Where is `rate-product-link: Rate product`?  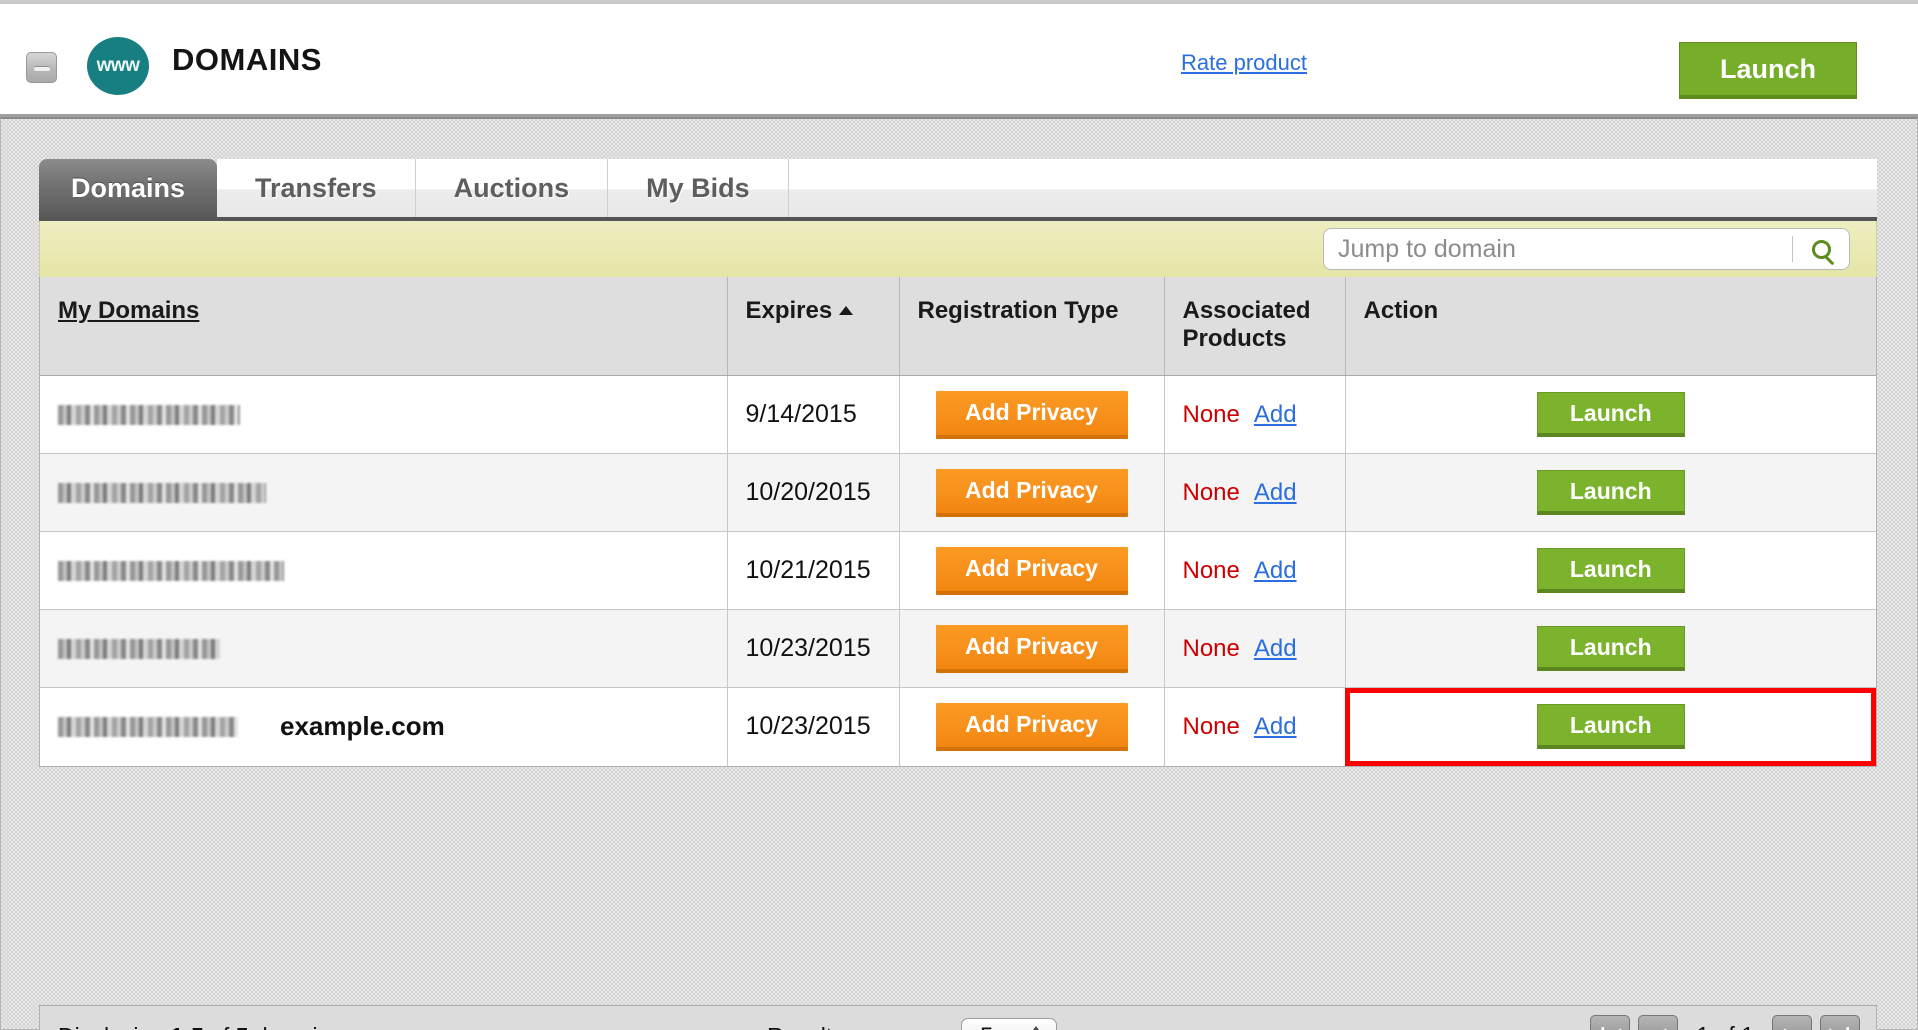 rate-product-link: Rate product is located at coordinates (1244, 62).